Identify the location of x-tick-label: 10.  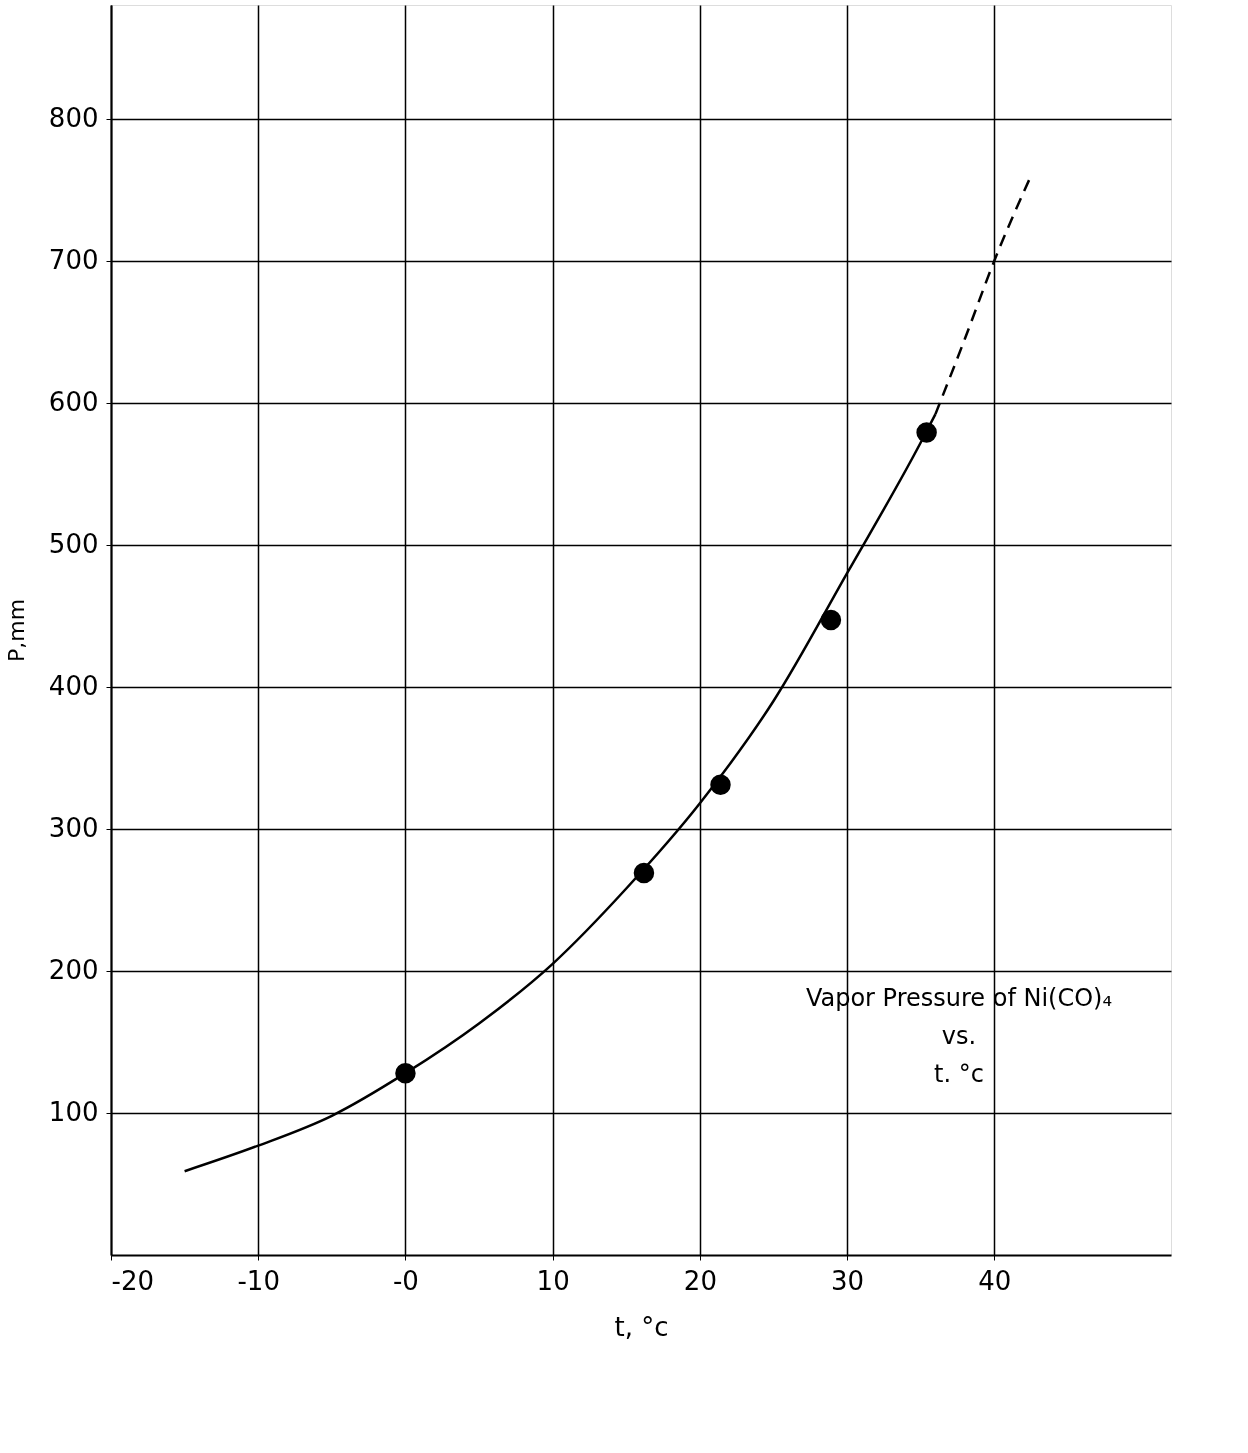
(553, 1280).